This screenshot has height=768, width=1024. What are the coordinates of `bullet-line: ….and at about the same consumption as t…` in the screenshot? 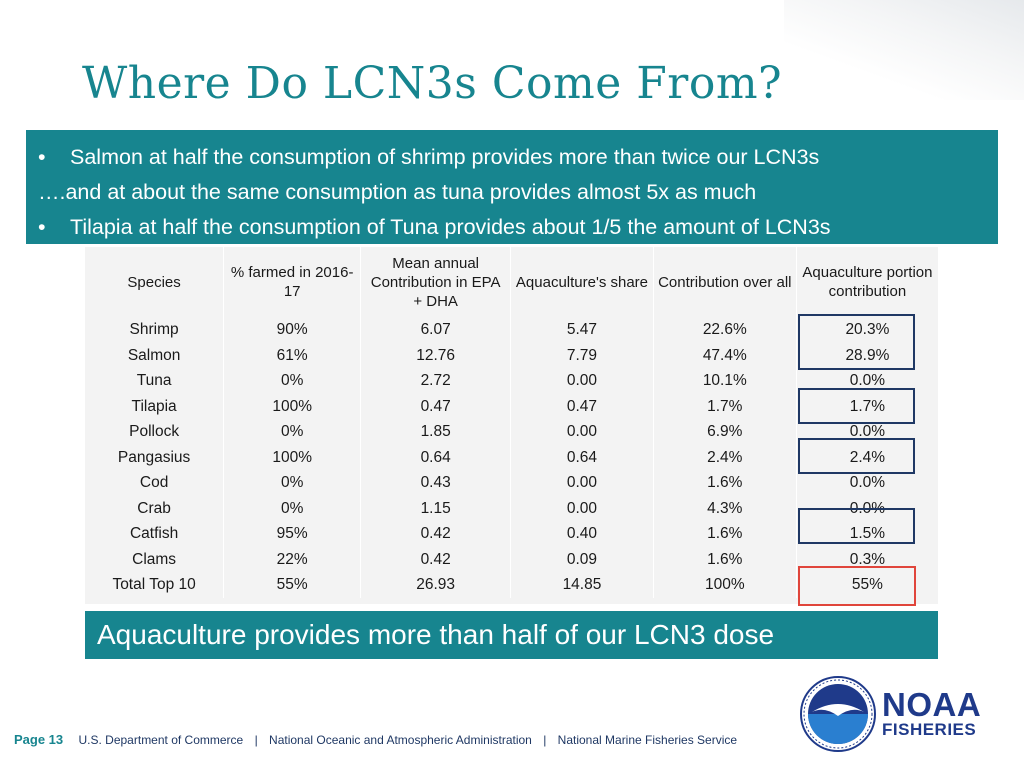 It's located at (518, 192).